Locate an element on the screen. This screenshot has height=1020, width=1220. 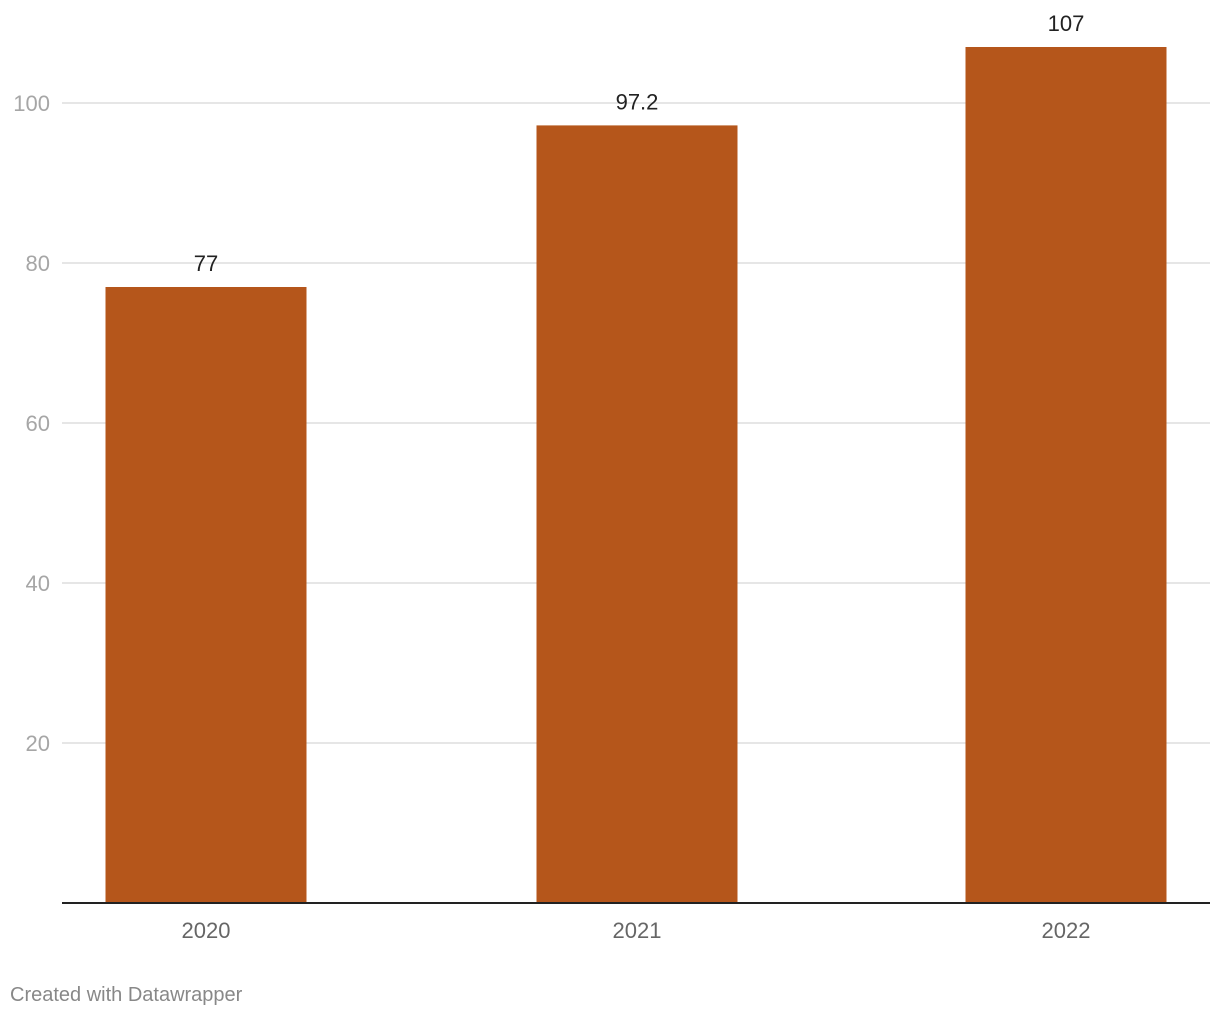
bar-2022 is located at coordinates (1066, 475).